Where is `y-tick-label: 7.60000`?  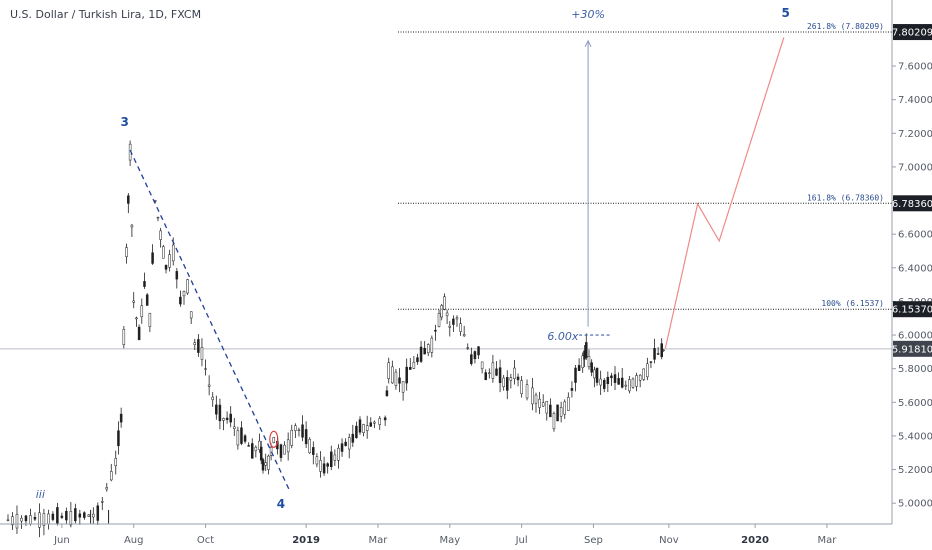 y-tick-label: 7.60000 is located at coordinates (915, 67).